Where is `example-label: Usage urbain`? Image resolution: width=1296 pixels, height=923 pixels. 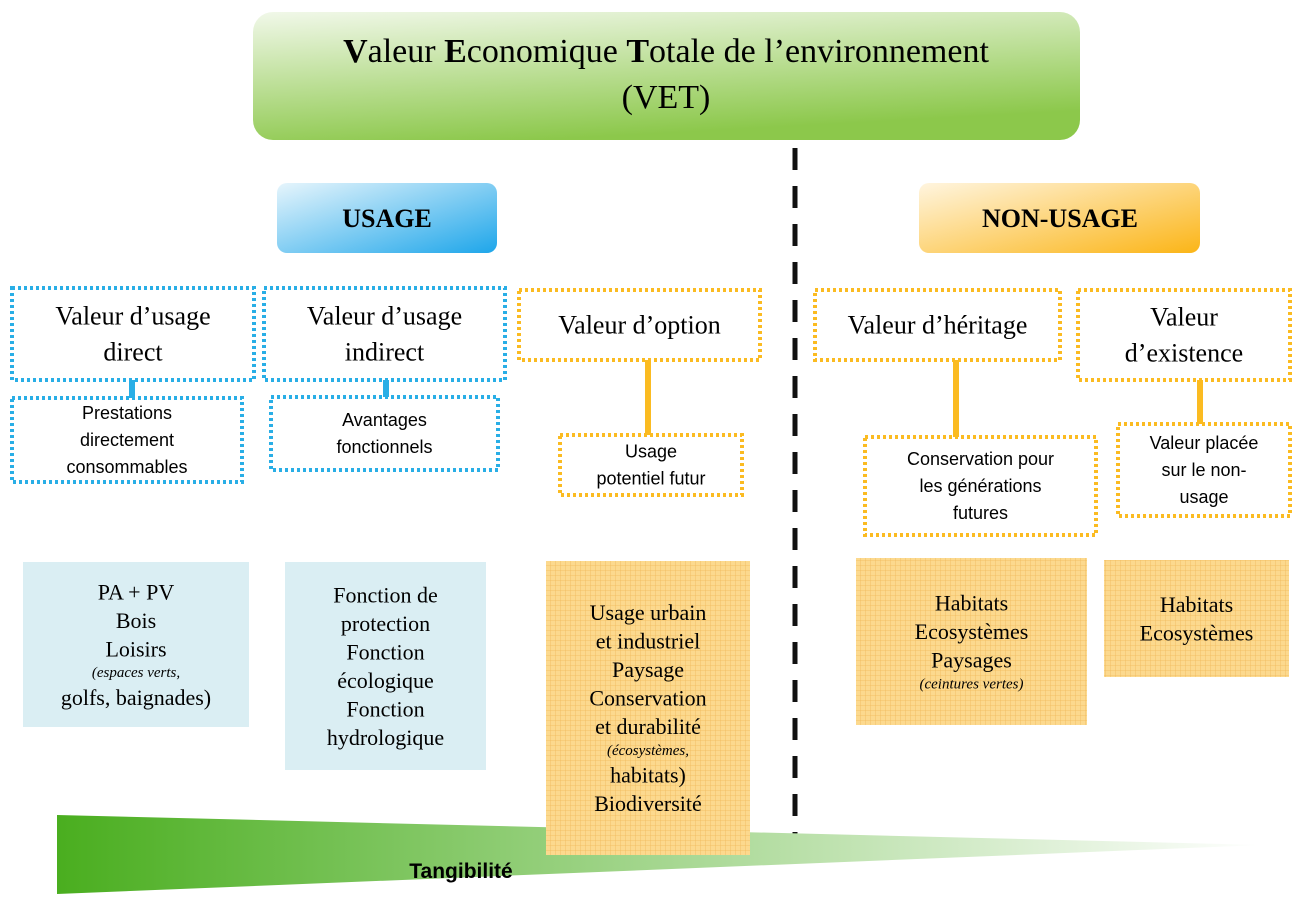
example-label: Usage urbain is located at coordinates (648, 612).